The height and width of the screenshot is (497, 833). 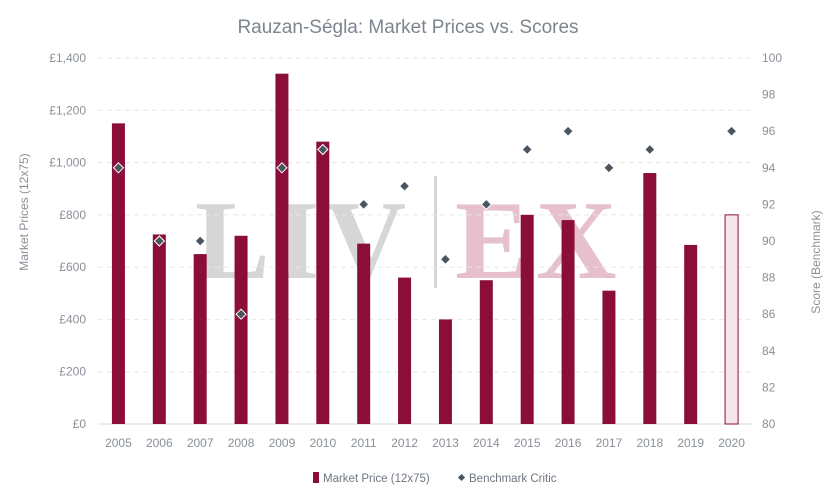 I want to click on chart-title: Rauzan-Ségla: Market Prices vs. Scores, so click(x=407, y=27).